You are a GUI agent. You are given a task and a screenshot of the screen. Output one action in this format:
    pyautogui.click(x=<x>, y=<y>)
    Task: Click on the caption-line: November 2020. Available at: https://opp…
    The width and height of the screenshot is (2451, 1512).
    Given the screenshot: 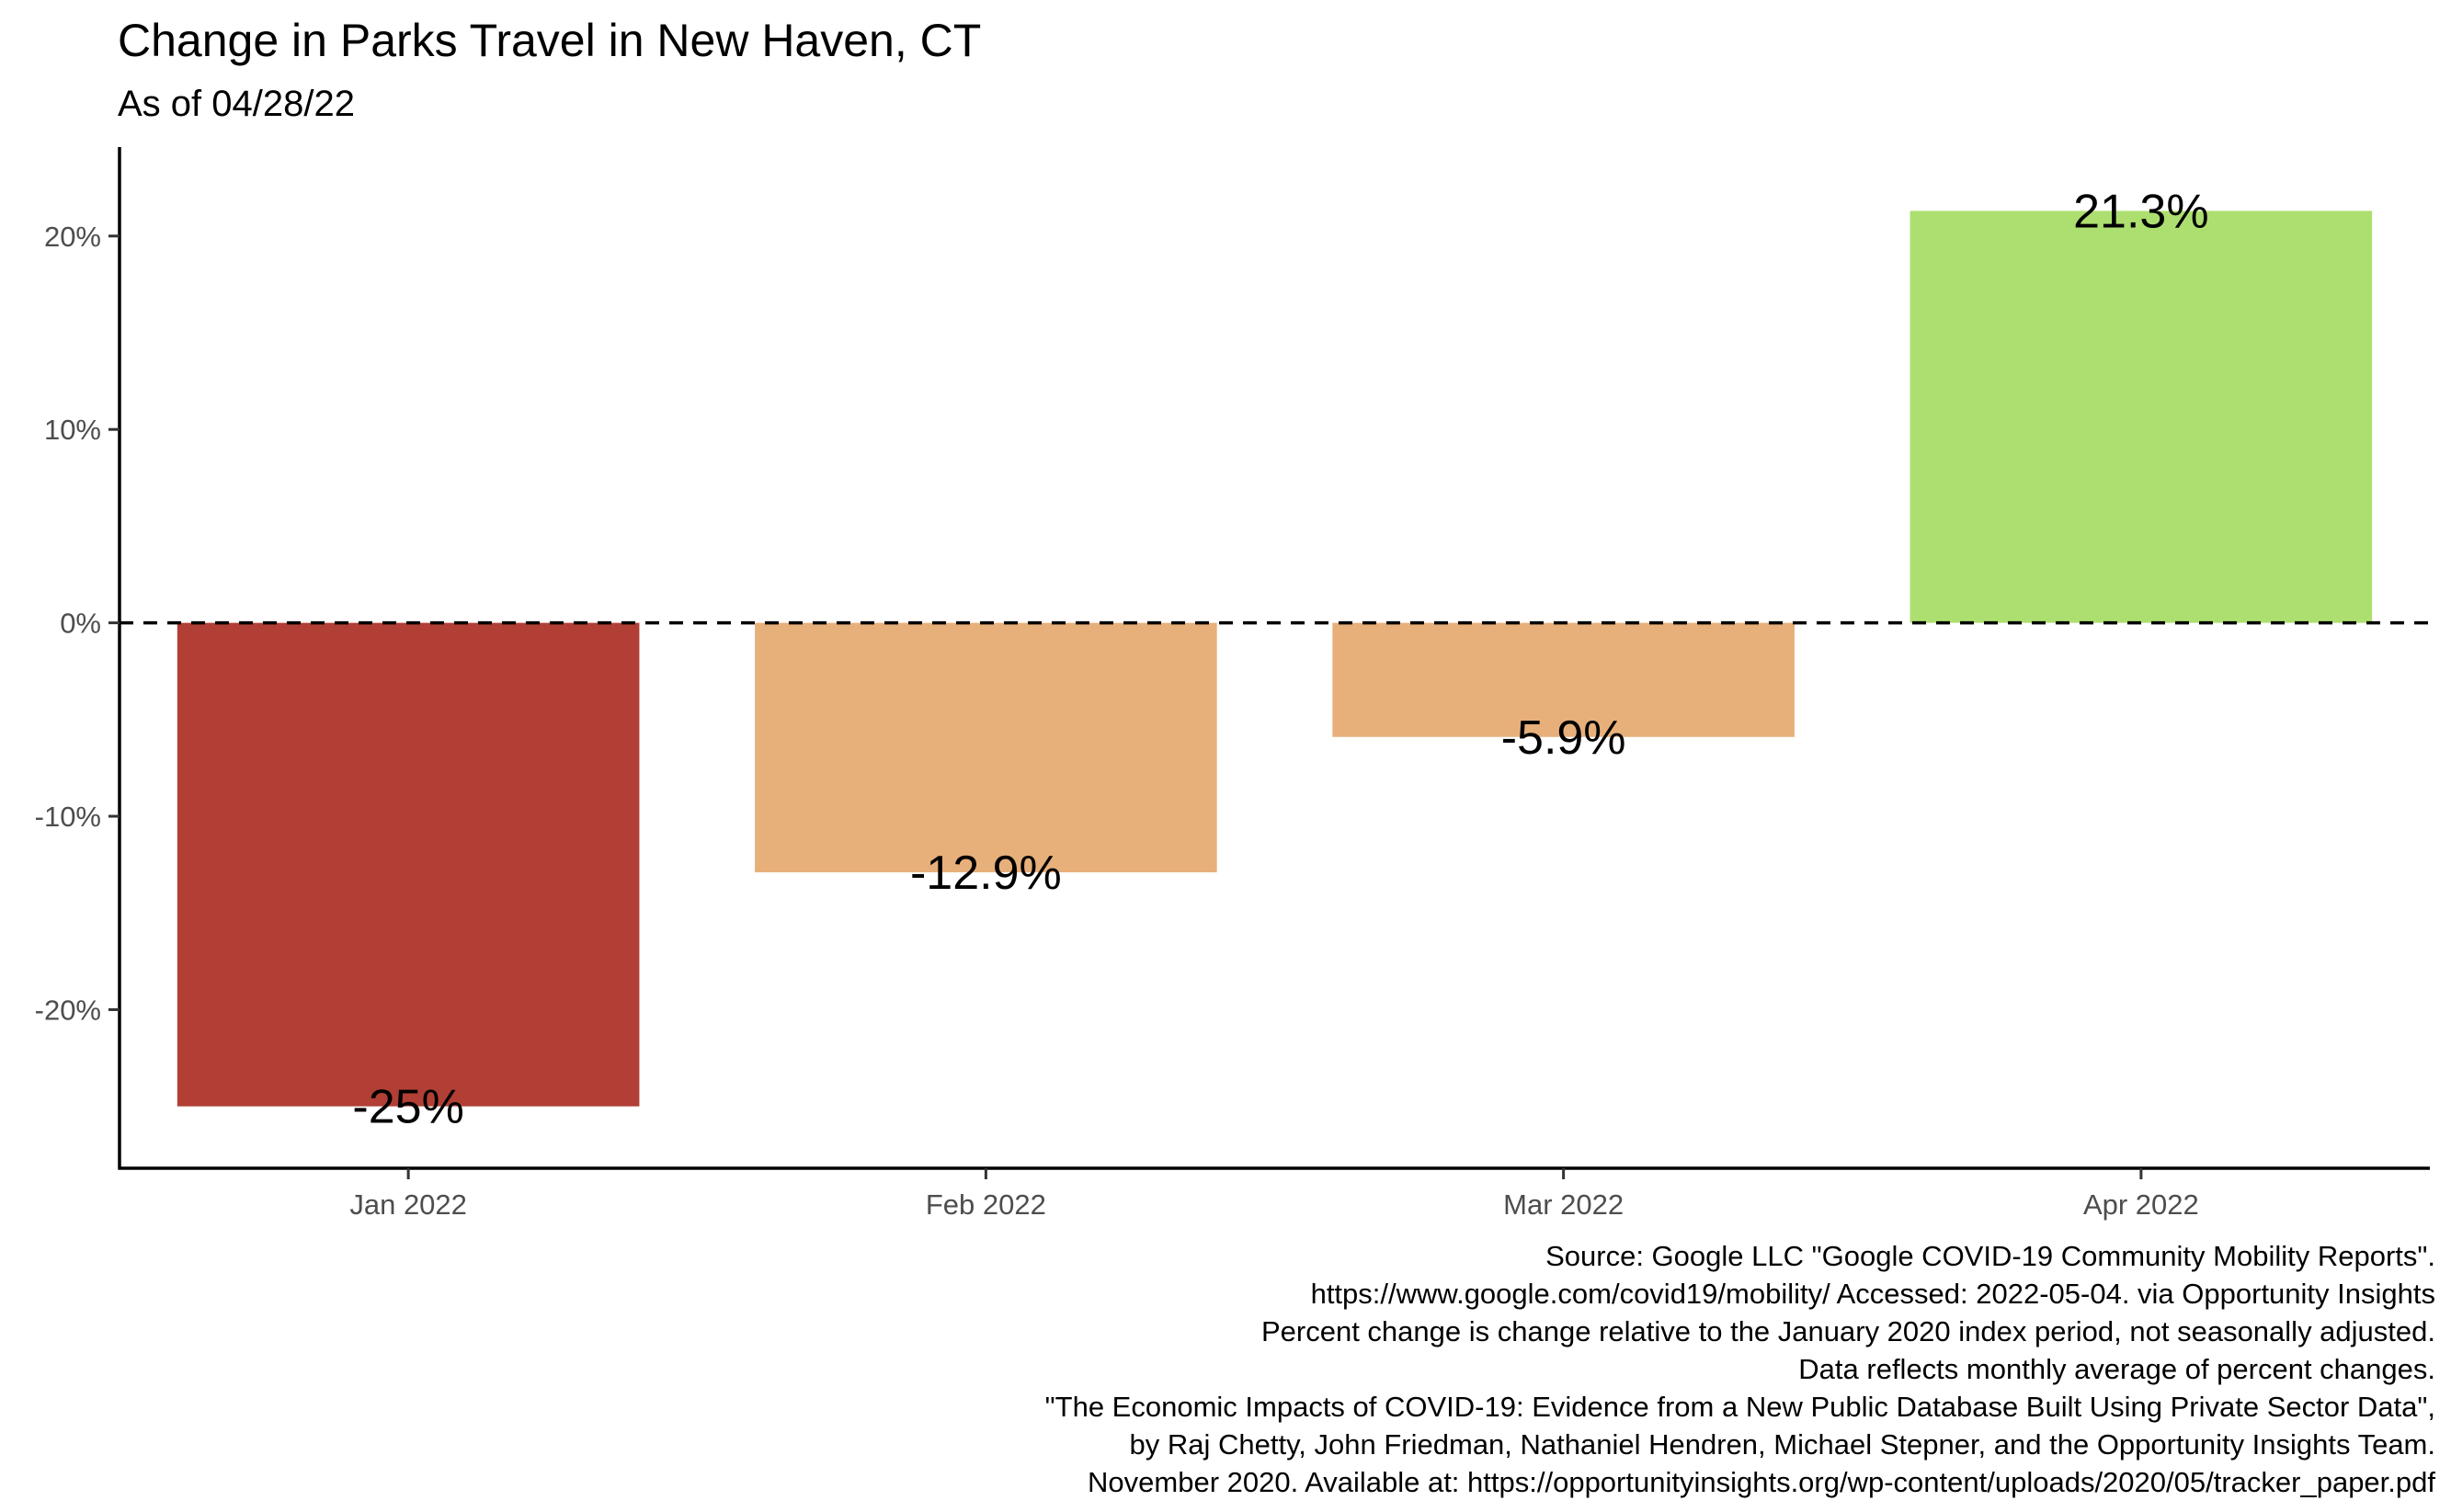 What is the action you would take?
    pyautogui.click(x=1761, y=1482)
    